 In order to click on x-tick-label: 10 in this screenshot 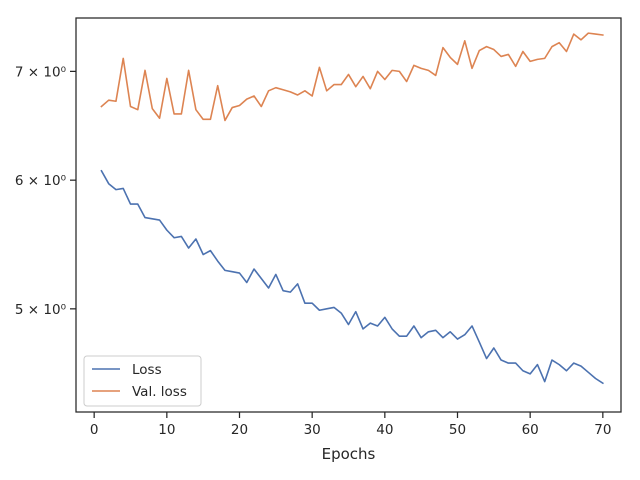, I will do `click(166, 430)`.